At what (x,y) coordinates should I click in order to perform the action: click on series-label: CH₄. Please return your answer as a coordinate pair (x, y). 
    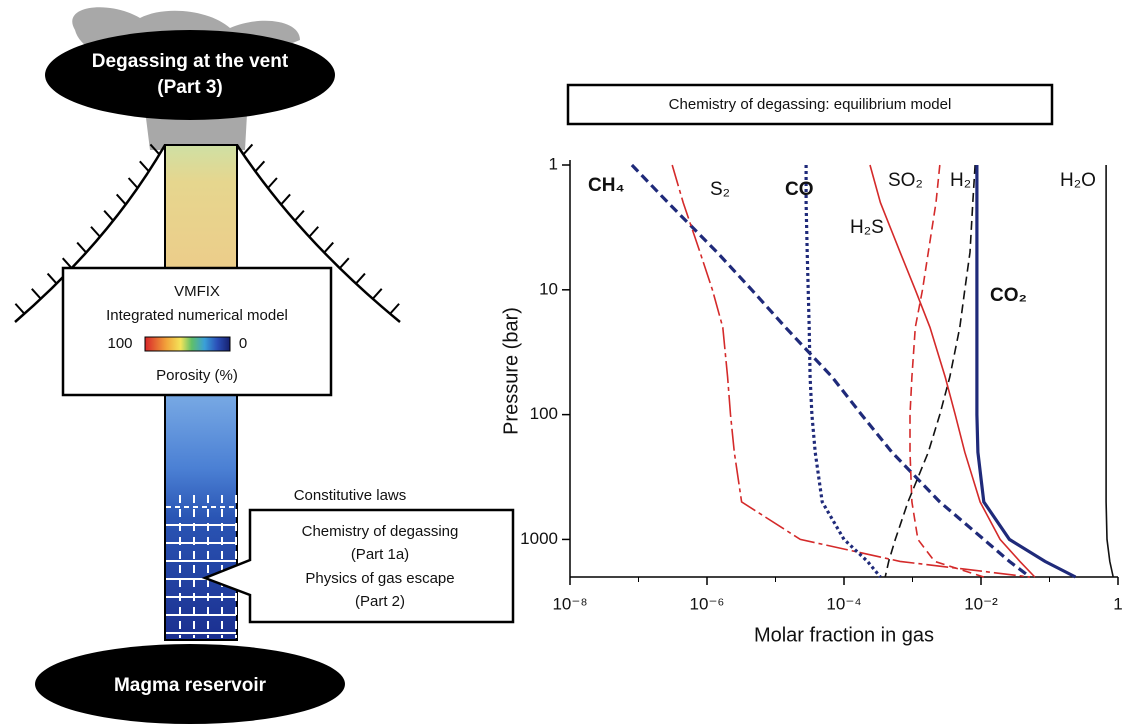
    Looking at the image, I should click on (606, 185).